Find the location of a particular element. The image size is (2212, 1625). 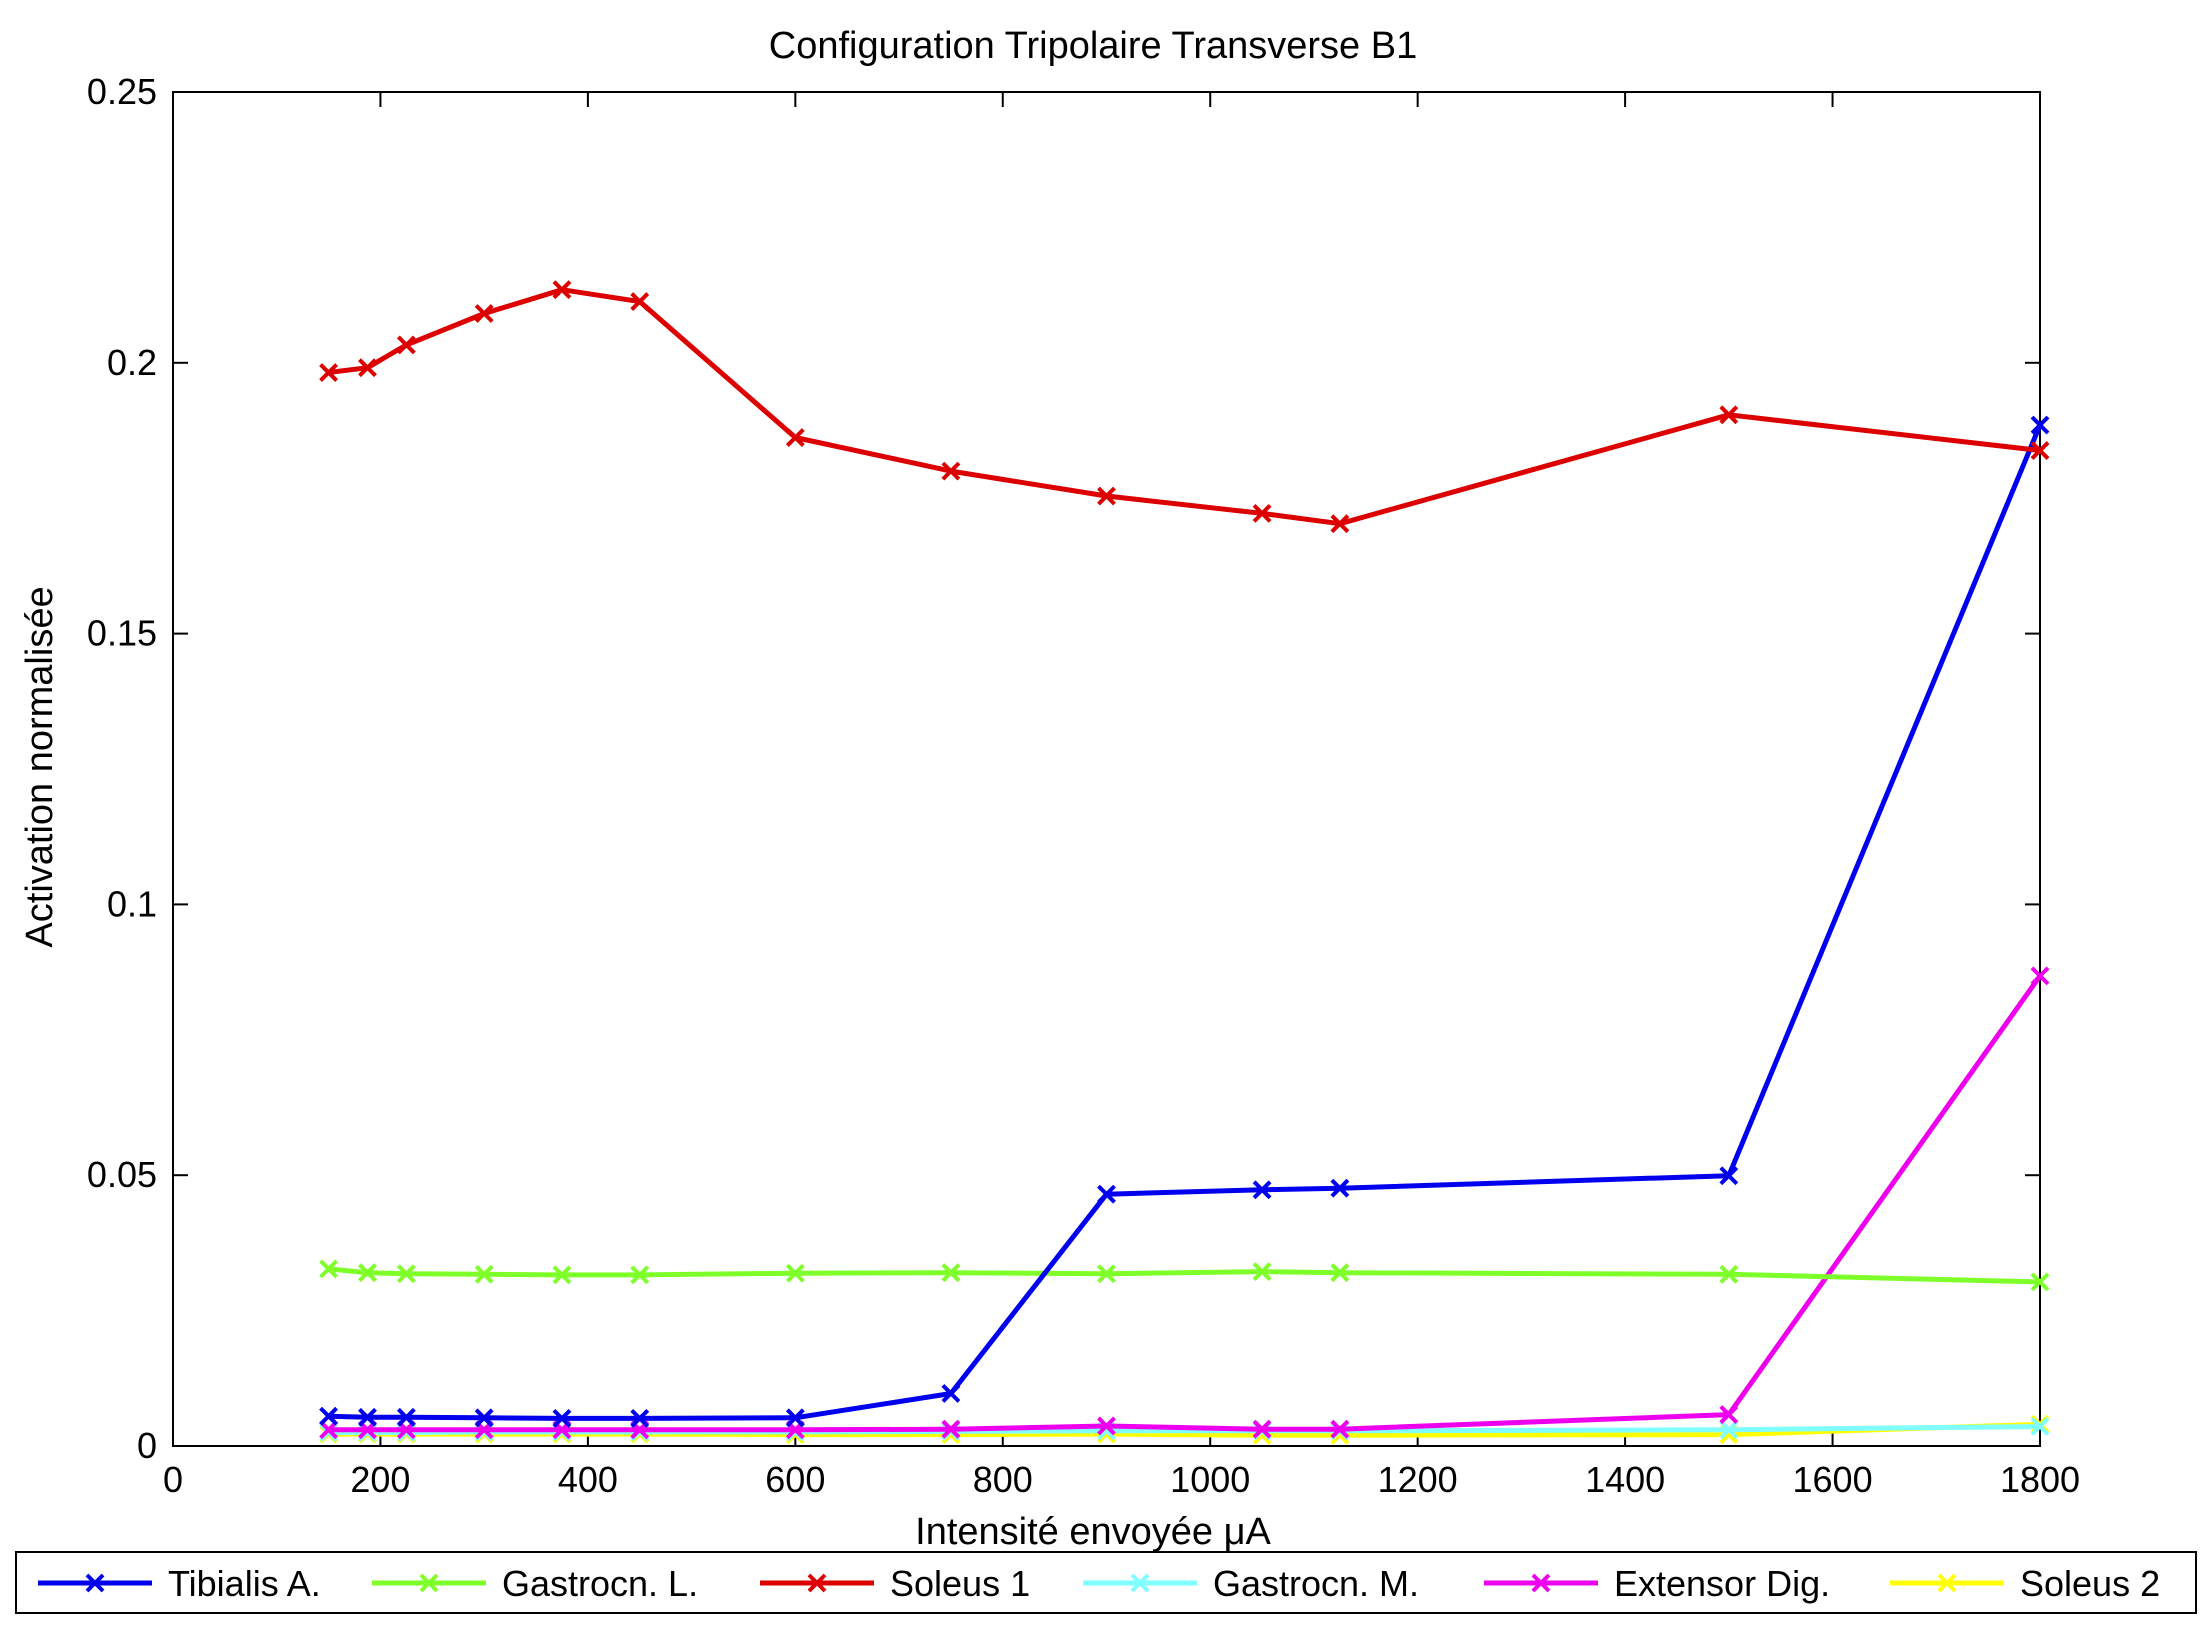

legend-entry: Soleus 1 is located at coordinates (895, 1583).